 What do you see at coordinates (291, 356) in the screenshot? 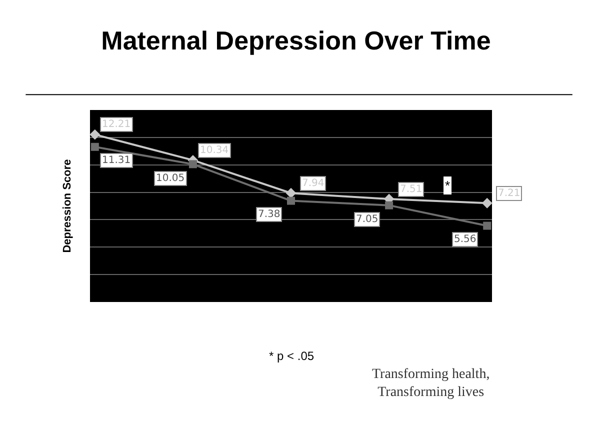
I see `text: * p < .05` at bounding box center [291, 356].